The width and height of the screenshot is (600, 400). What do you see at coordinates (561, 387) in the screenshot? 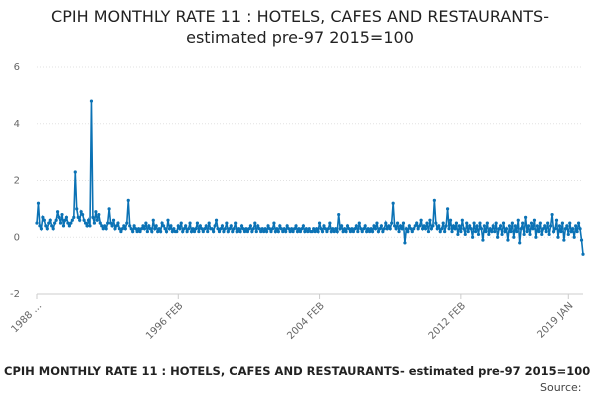
I see `source: Source:` at bounding box center [561, 387].